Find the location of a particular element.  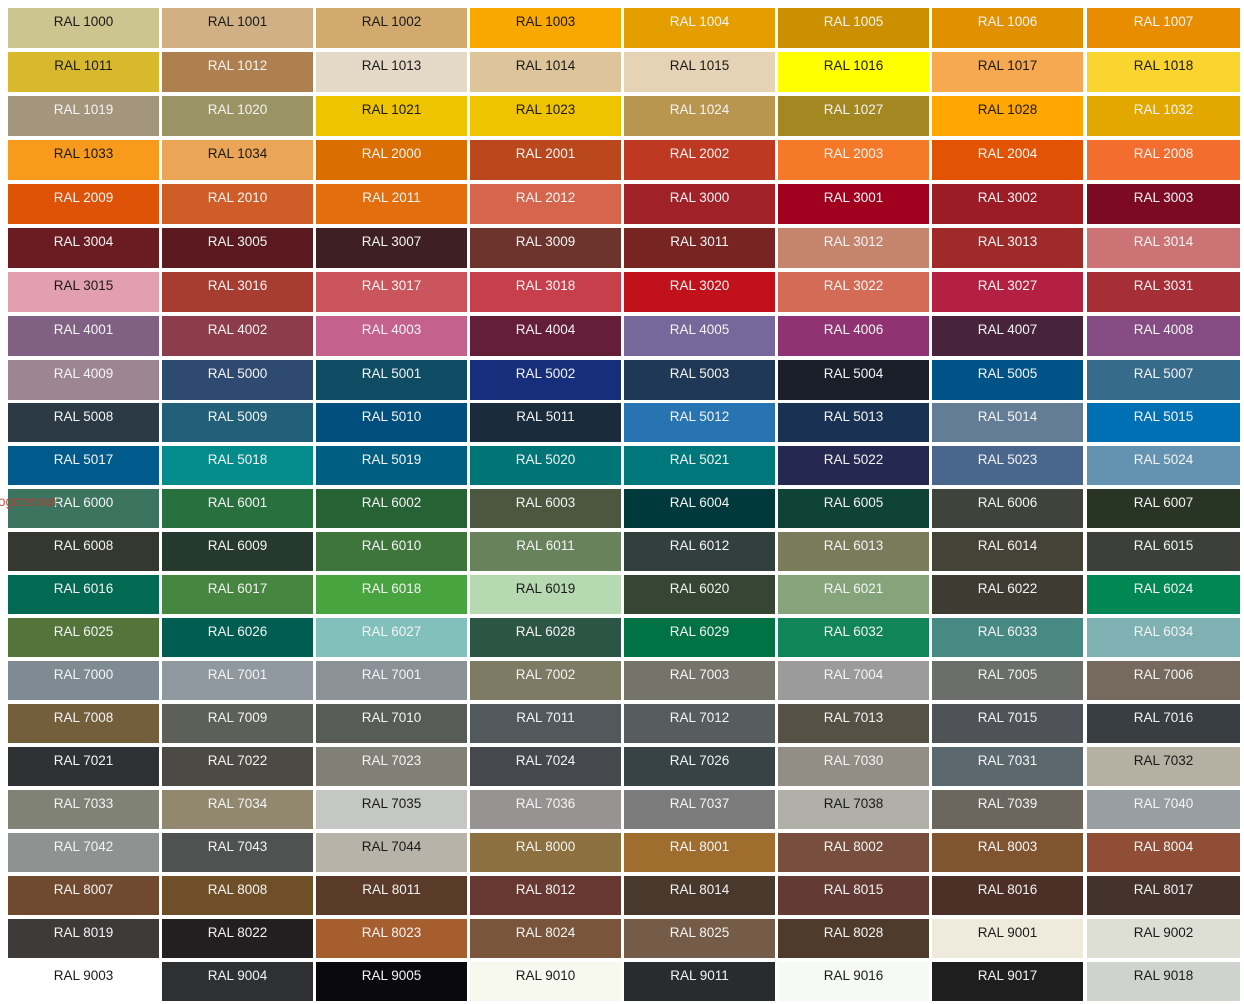

color-swatch: RAL 7010 is located at coordinates (391, 723).